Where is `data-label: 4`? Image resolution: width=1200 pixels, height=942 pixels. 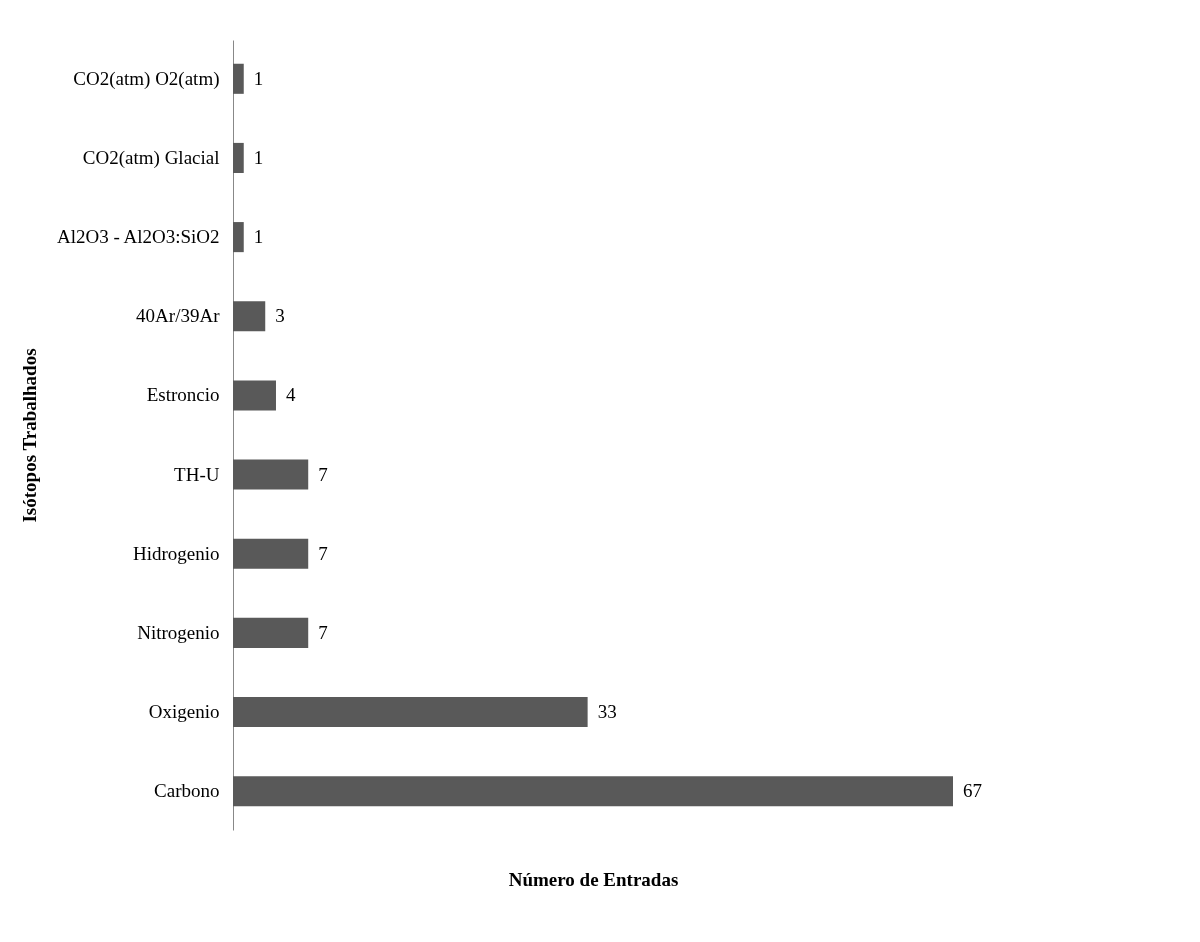
data-label: 4 is located at coordinates (290, 395).